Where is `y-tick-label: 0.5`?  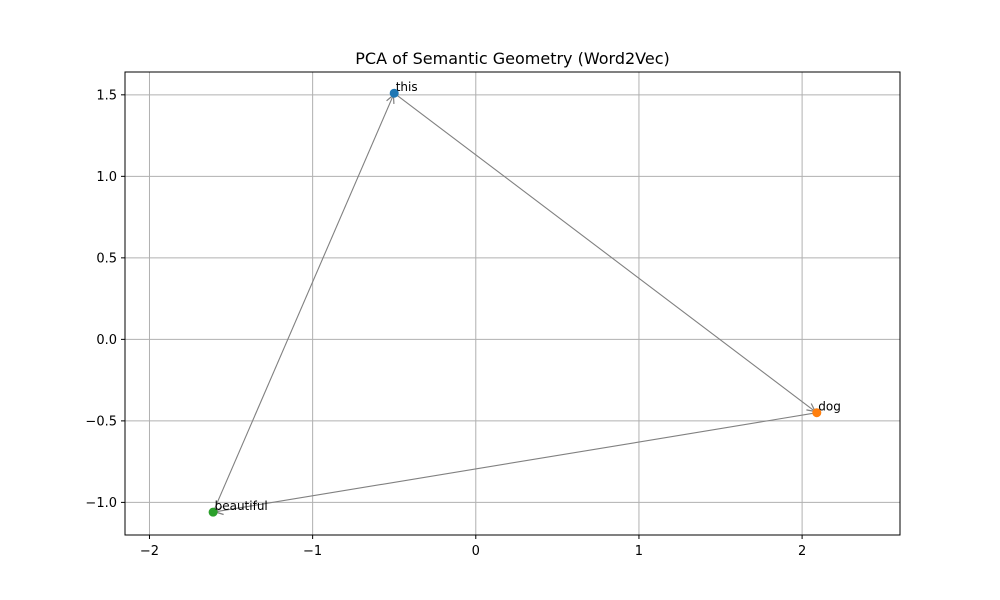
y-tick-label: 0.5 is located at coordinates (106, 258).